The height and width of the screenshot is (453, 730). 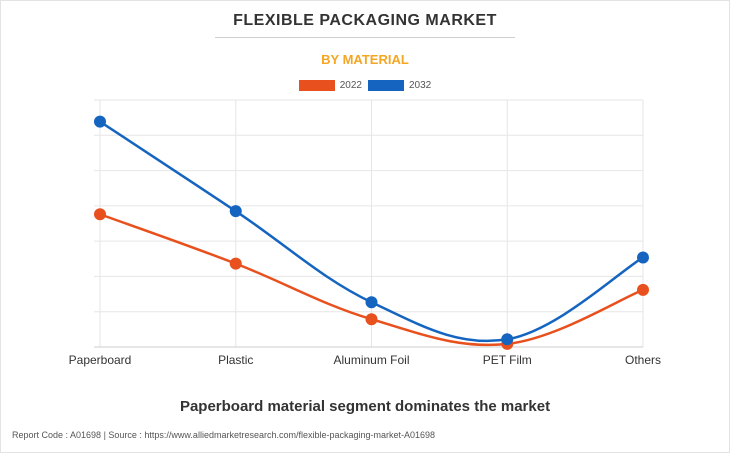 What do you see at coordinates (365, 59) in the screenshot?
I see `chart-subtitle: BY MATERIAL` at bounding box center [365, 59].